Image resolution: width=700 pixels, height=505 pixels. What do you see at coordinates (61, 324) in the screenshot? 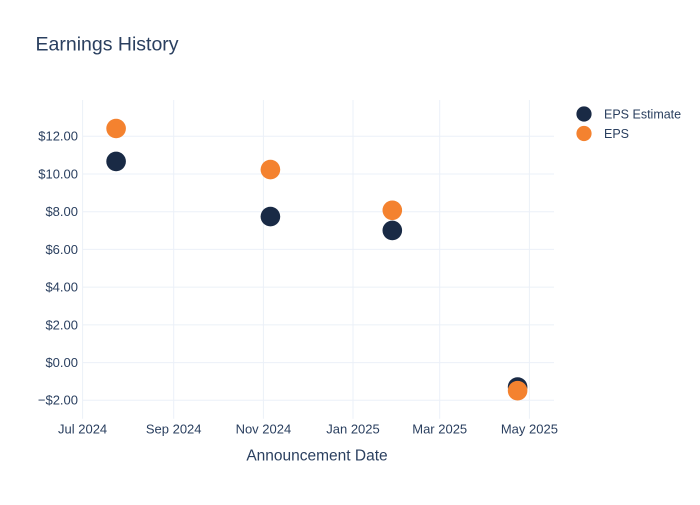
I see `svg-text: $2.00` at bounding box center [61, 324].